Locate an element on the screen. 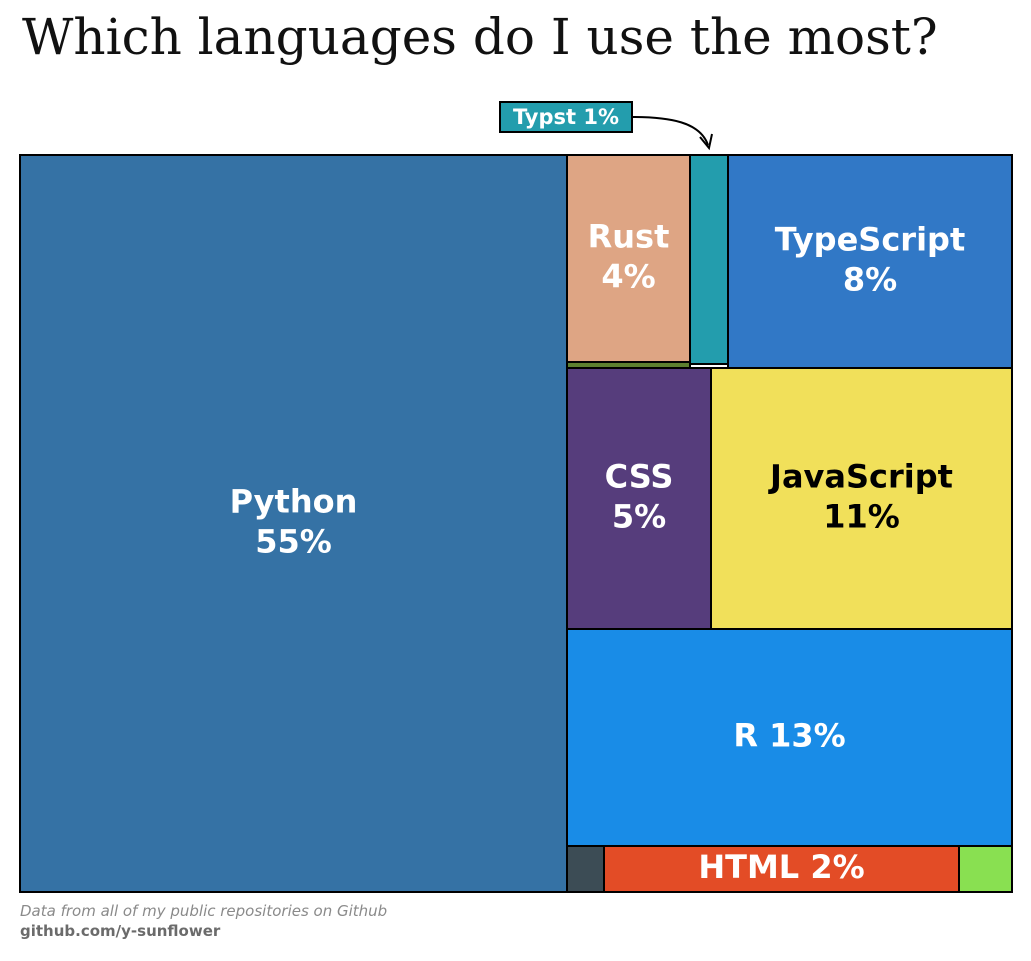  chart-title: Which languages do I use the most? is located at coordinates (480, 37).